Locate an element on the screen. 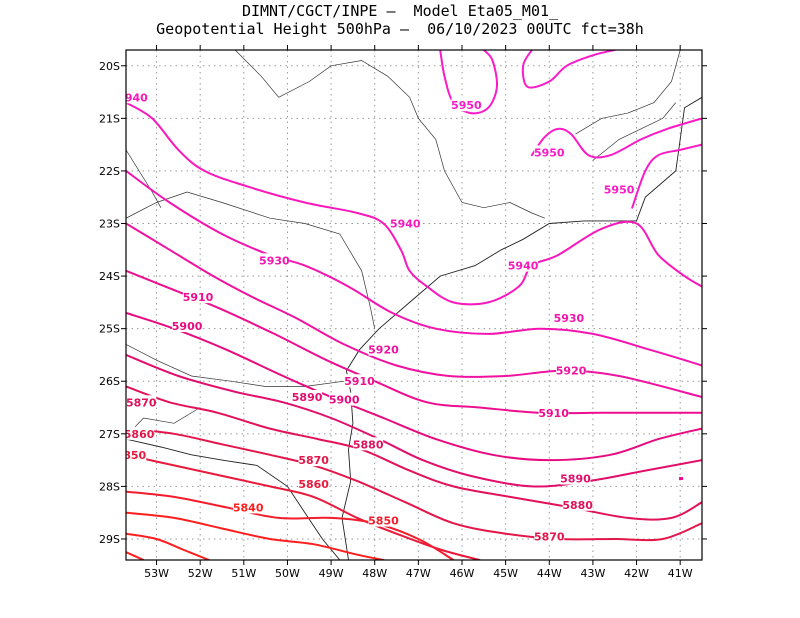 Image resolution: width=800 pixels, height=618 pixels. small-marker is located at coordinates (681, 479).